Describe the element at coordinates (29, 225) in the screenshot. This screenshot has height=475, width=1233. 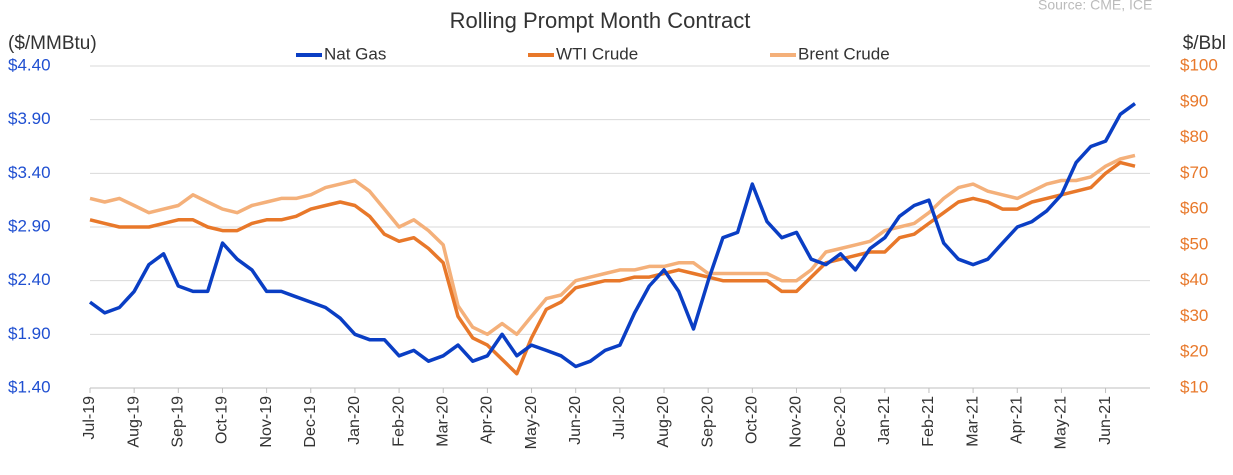
I see `y-tick-label: $2.90` at that location.